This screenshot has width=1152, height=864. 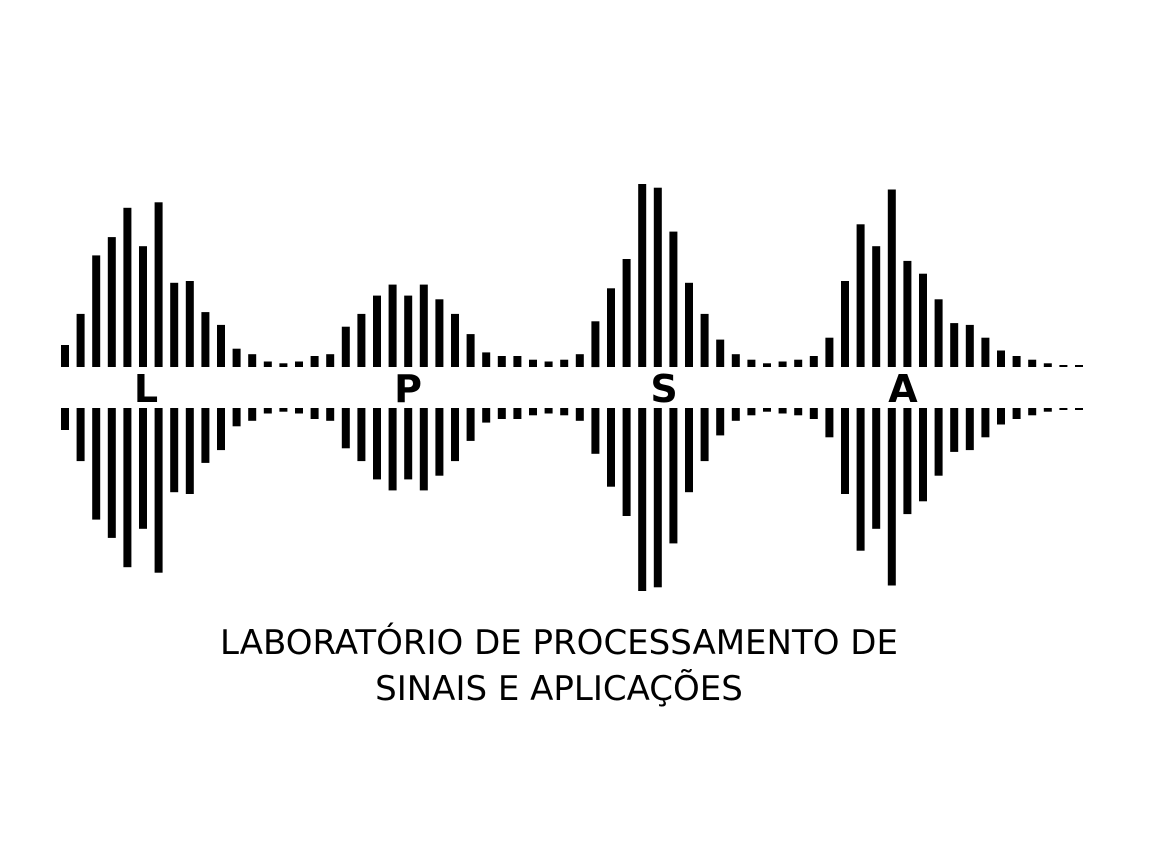 What do you see at coordinates (559, 643) in the screenshot?
I see `caption-line-1: LABORATÓRIO DE PROCESSAMENTO DE` at bounding box center [559, 643].